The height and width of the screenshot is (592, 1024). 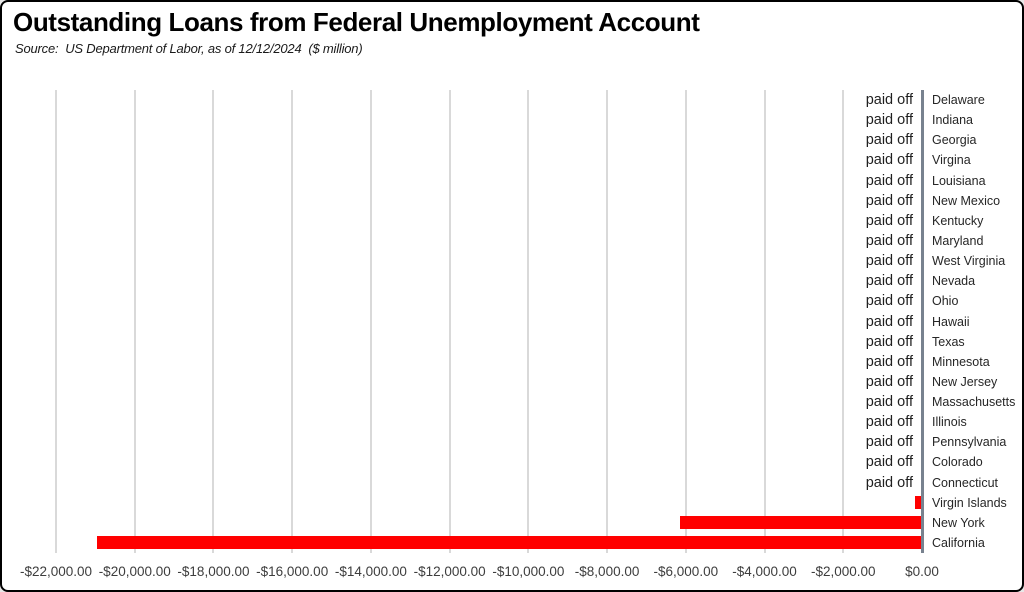 What do you see at coordinates (509, 543) in the screenshot?
I see `value-bar-california` at bounding box center [509, 543].